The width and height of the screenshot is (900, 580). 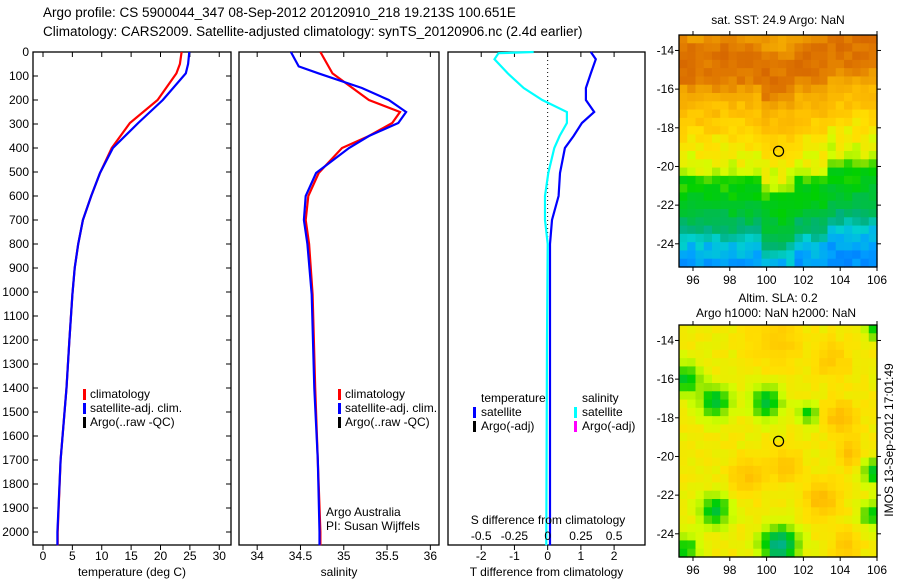 What do you see at coordinates (363, 512) in the screenshot?
I see `annotation-argo-australia: Argo Australia` at bounding box center [363, 512].